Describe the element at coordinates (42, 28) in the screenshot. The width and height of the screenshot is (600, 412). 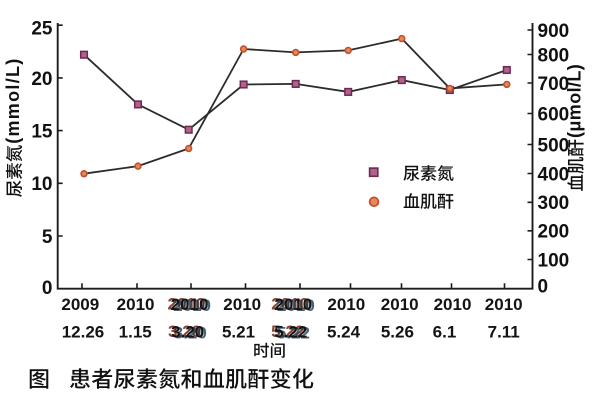
I see `svg-text: 25` at that location.